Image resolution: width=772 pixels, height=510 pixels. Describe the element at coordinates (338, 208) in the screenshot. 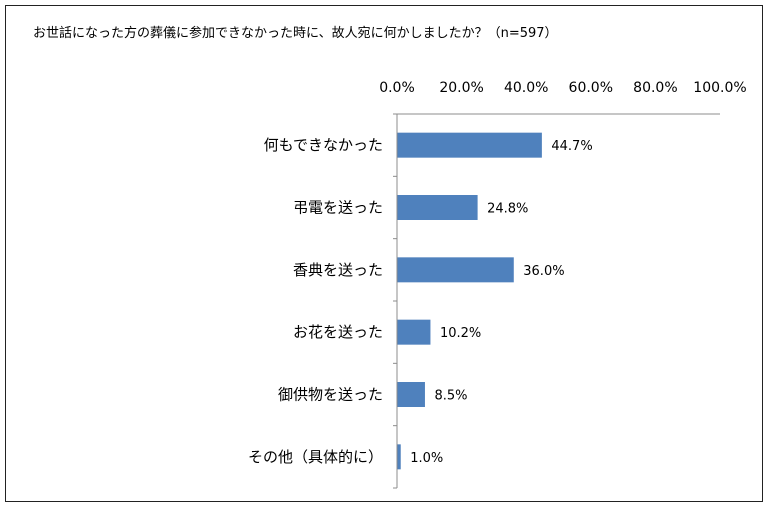

I see `category-label: 弔電を送った` at that location.